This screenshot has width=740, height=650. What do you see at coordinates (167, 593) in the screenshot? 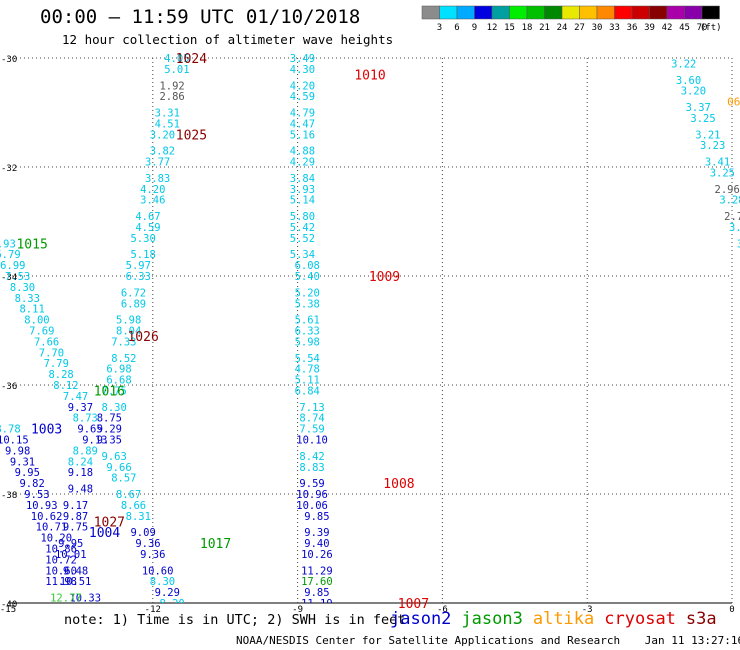
I see `wave-height-value: 9.29` at bounding box center [167, 593].